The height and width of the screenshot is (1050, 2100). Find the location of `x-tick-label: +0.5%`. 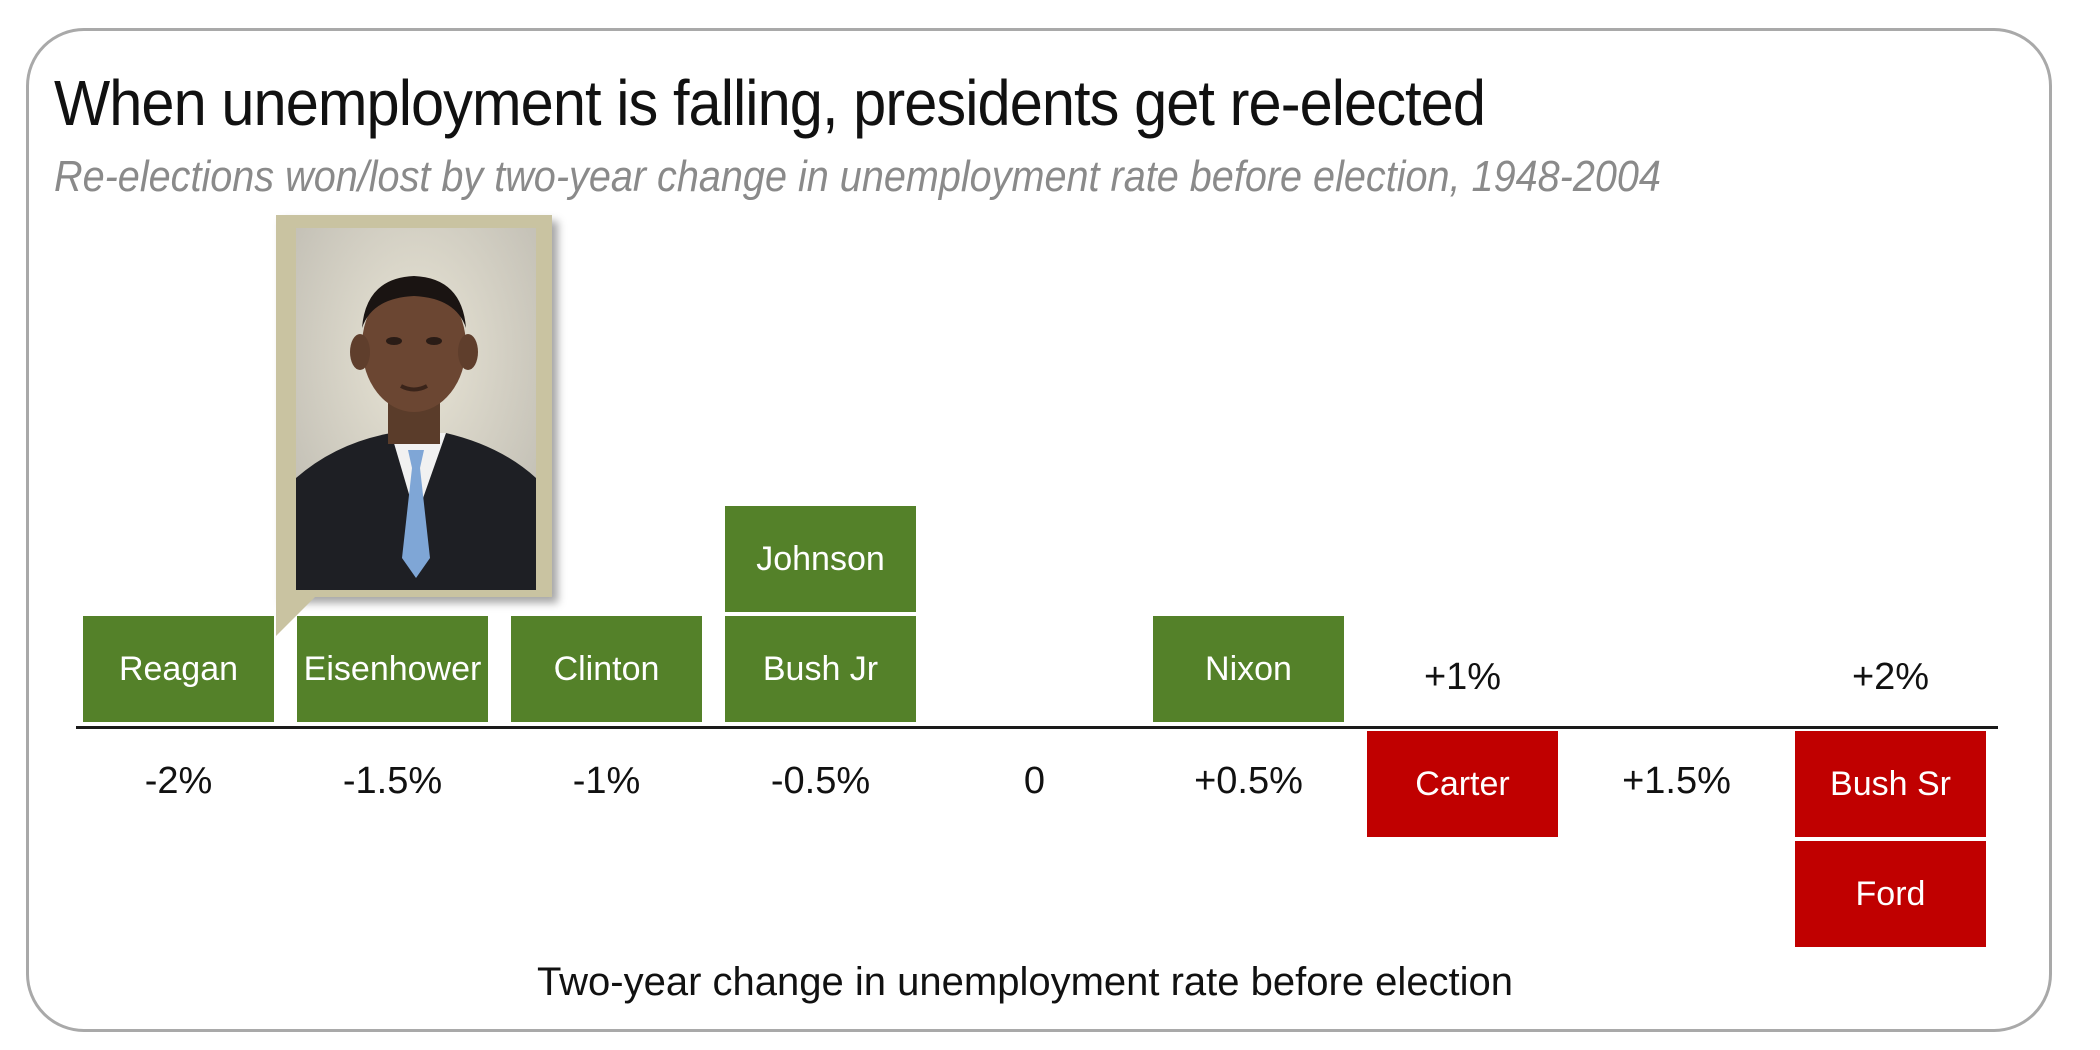

x-tick-label: +0.5% is located at coordinates (1248, 781).